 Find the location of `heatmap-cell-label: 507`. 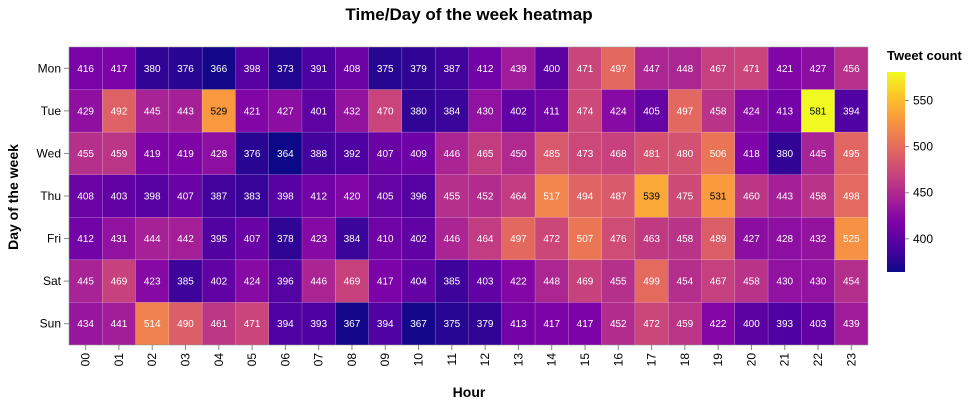

heatmap-cell-label: 507 is located at coordinates (585, 239).